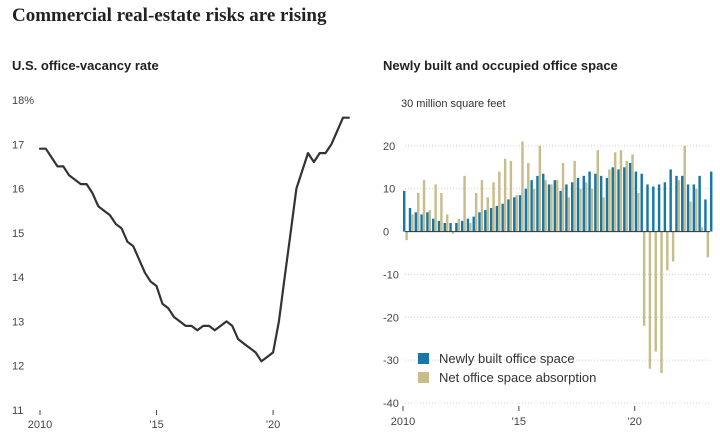 This screenshot has width=720, height=448. I want to click on bar-y-tick-label: -30, so click(391, 361).